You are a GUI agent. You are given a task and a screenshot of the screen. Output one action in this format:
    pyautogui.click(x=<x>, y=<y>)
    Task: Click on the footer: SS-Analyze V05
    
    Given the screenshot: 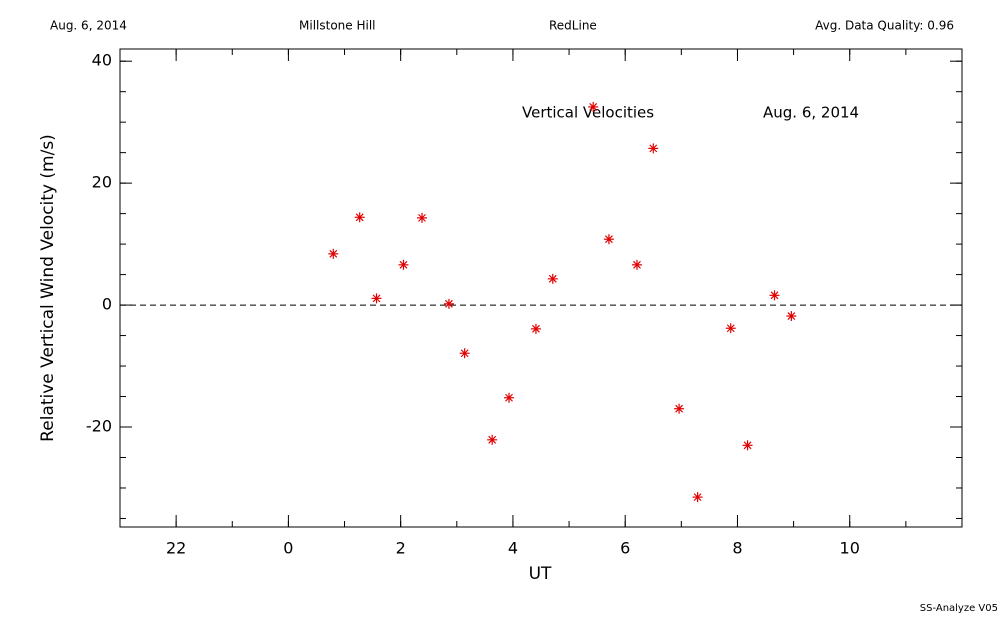 What is the action you would take?
    pyautogui.click(x=959, y=608)
    